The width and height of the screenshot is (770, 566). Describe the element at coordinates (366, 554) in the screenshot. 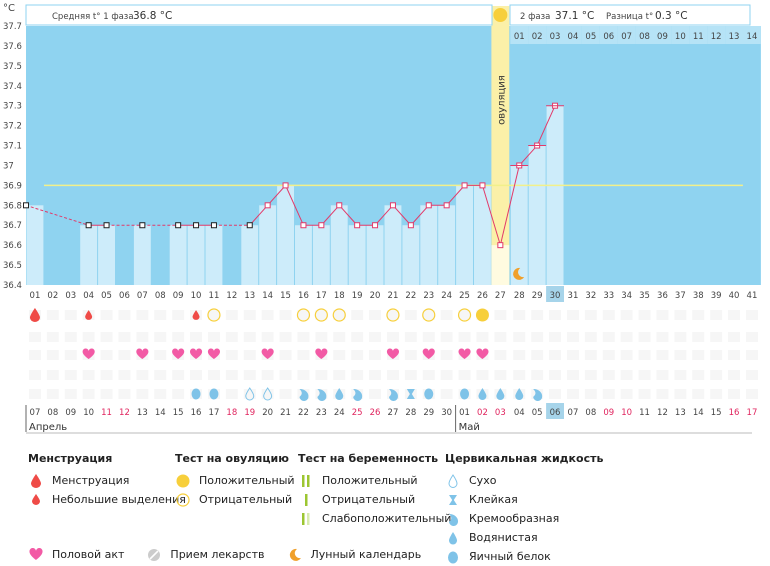

I see `legend-moon: Лунный календарь` at that location.